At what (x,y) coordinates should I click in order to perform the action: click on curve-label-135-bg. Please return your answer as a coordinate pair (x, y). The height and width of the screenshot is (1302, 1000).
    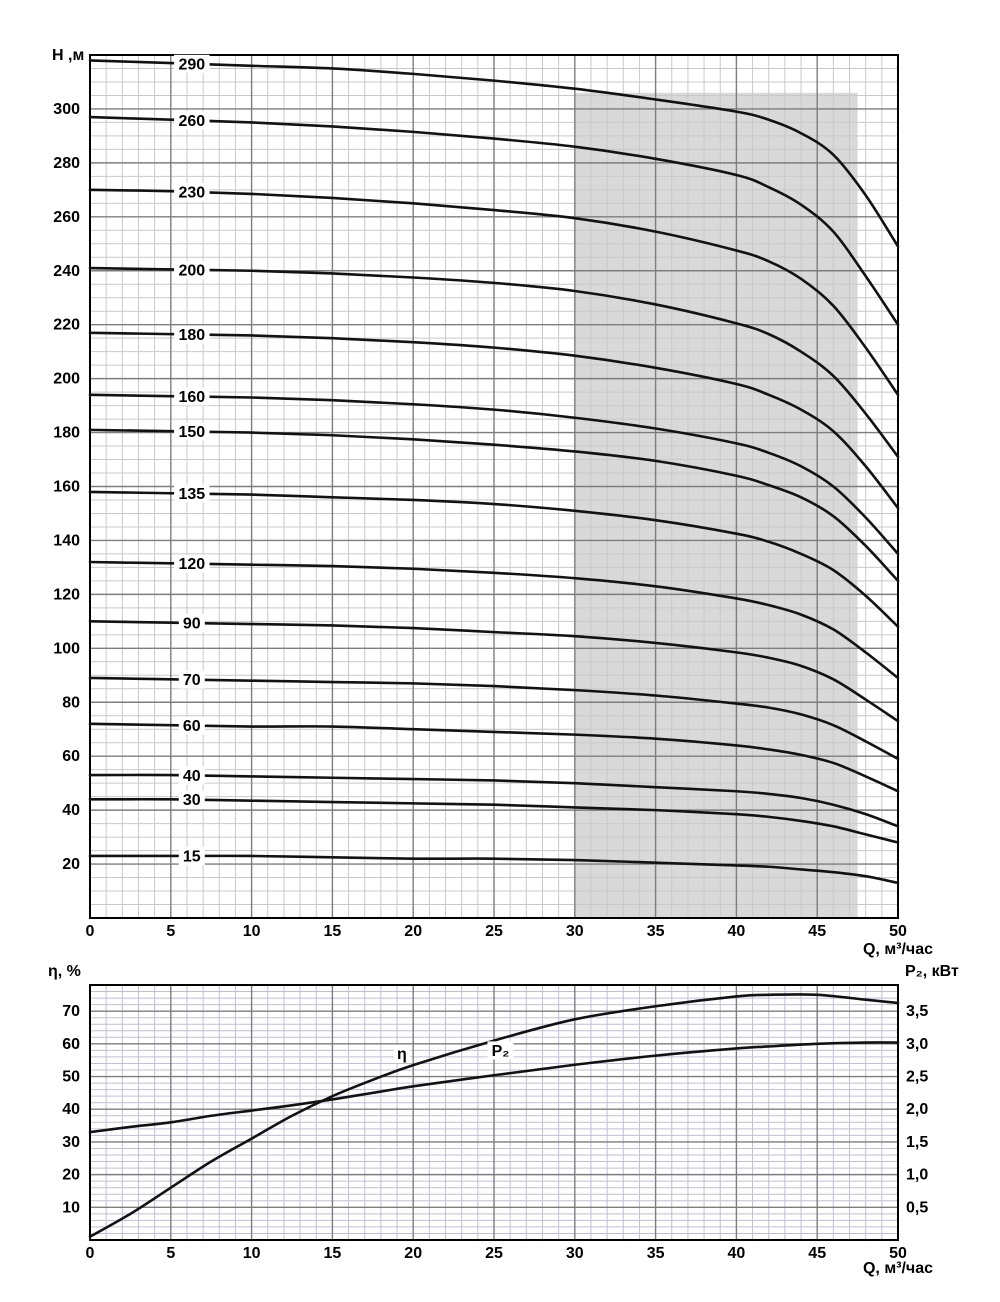
    Looking at the image, I should click on (192, 493).